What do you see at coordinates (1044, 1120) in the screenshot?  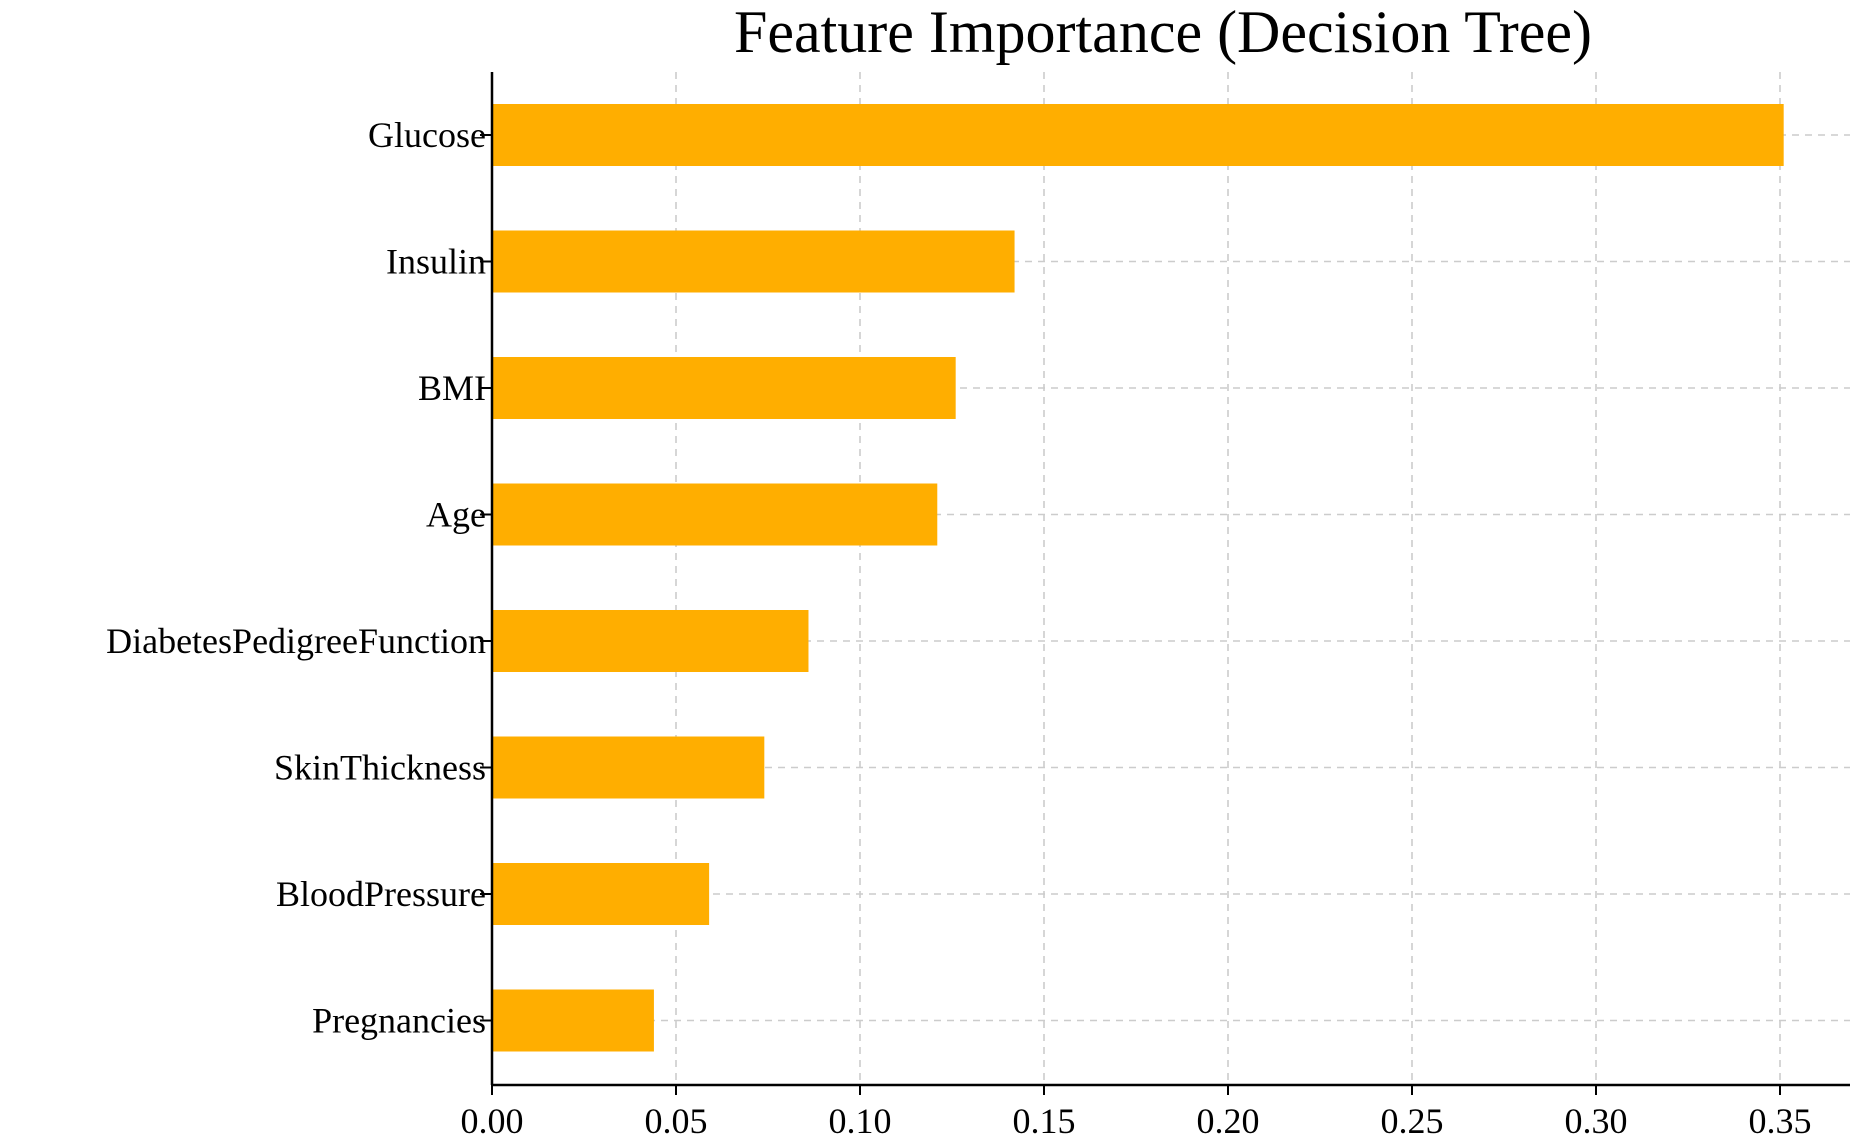 I see `x-tick-label: 0.15` at bounding box center [1044, 1120].